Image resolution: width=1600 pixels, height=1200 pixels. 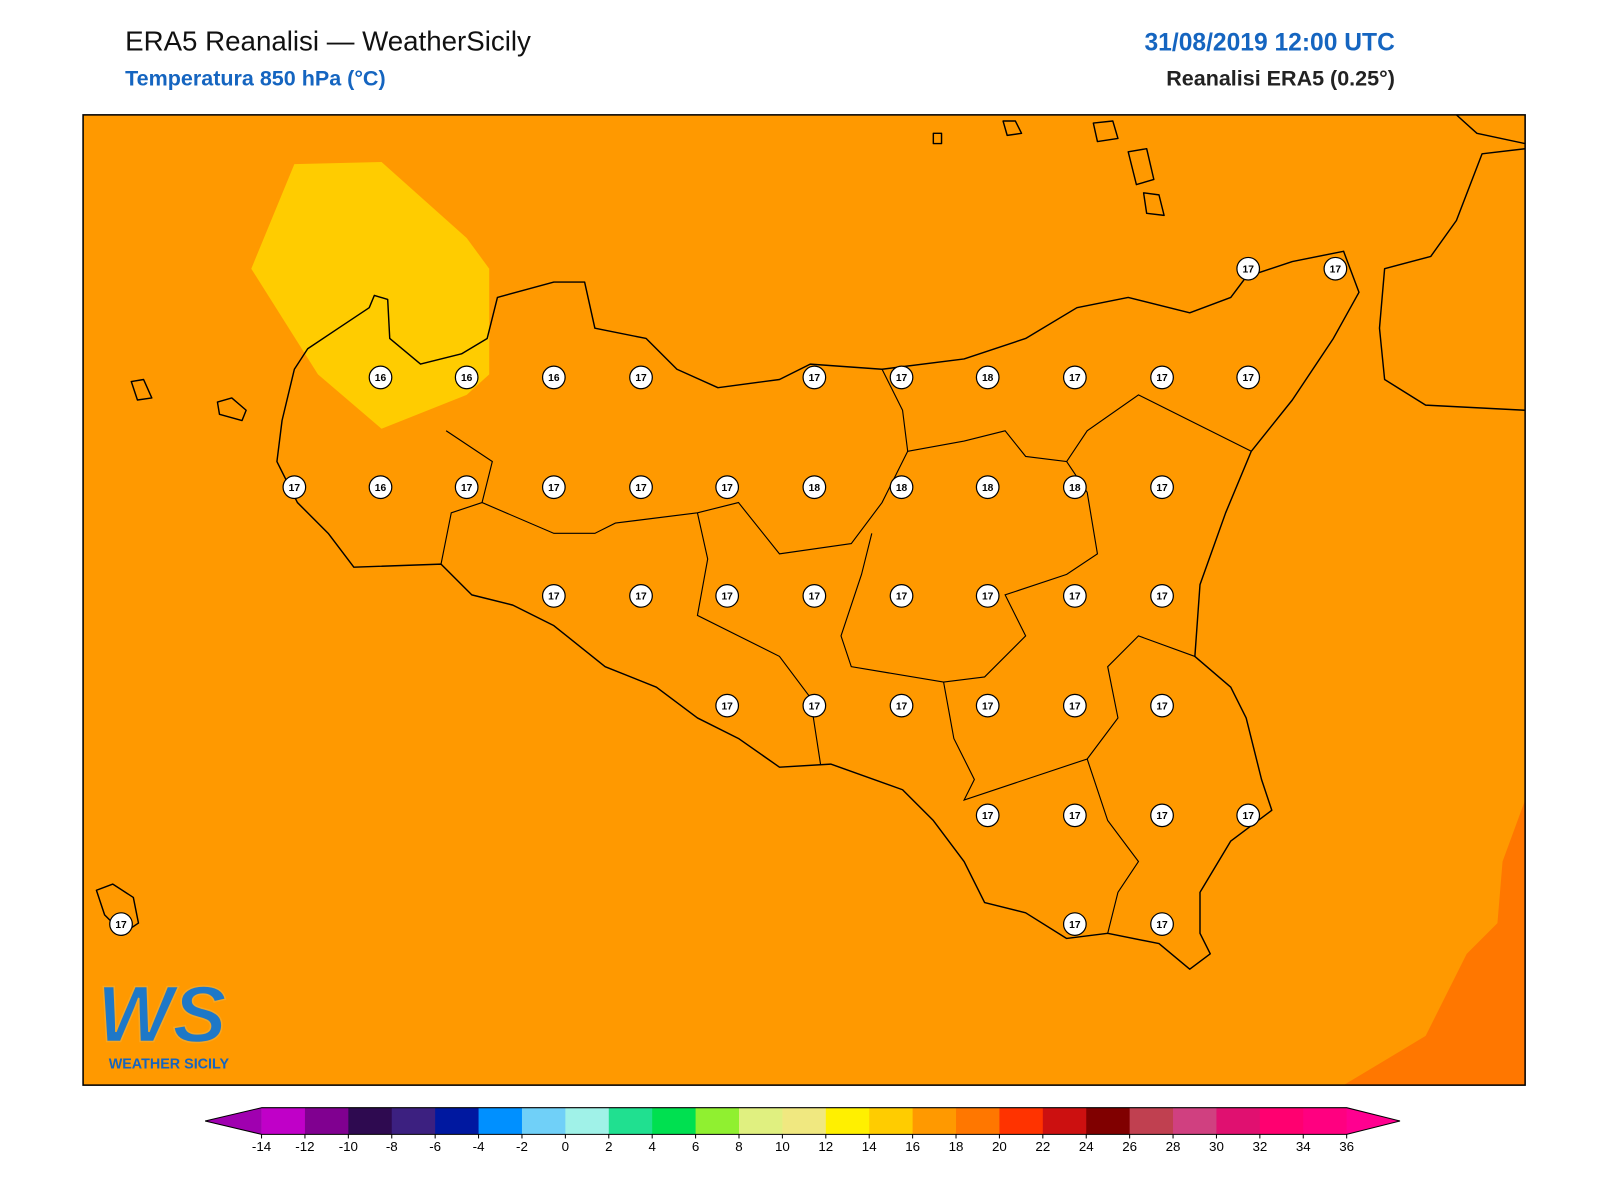 What do you see at coordinates (825, 1146) in the screenshot?
I see `colorbar-tick-label: 12` at bounding box center [825, 1146].